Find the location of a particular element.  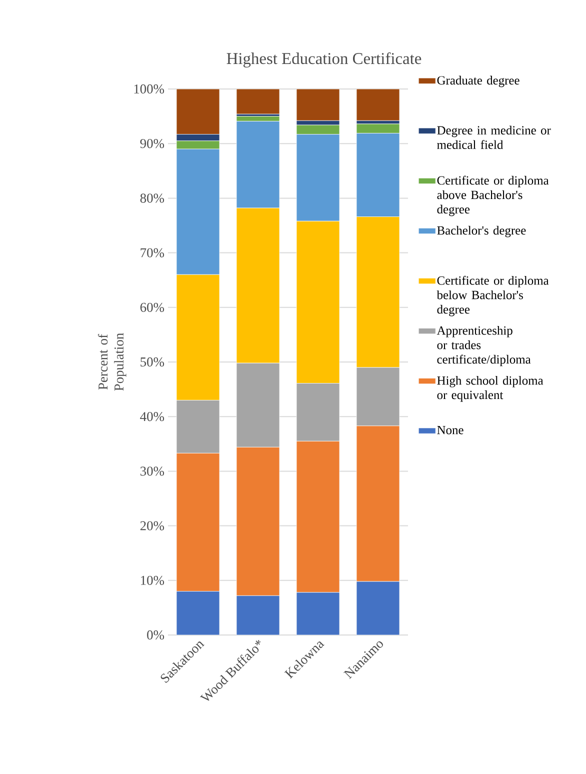

y-tick-label: 70% is located at coordinates (152, 253).